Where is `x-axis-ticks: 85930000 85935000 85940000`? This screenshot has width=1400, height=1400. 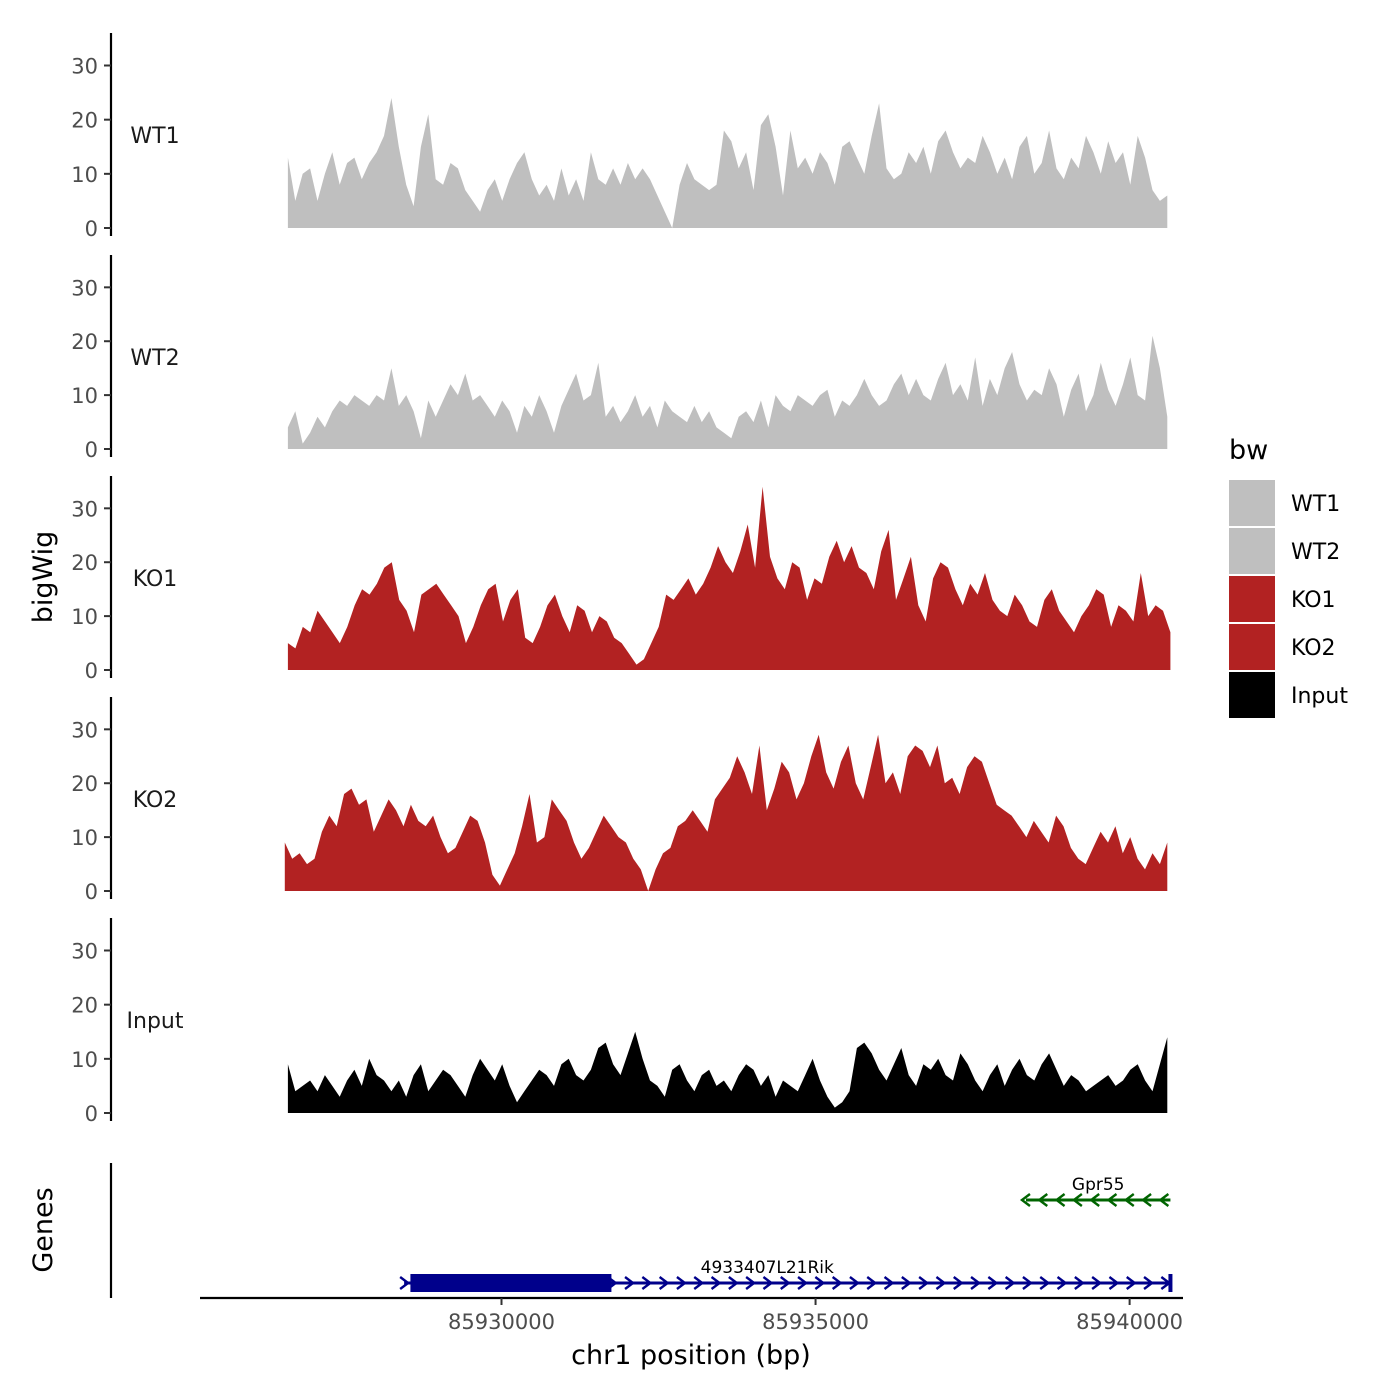
x-axis-ticks: 85930000 85935000 85940000 is located at coordinates (815, 1316).